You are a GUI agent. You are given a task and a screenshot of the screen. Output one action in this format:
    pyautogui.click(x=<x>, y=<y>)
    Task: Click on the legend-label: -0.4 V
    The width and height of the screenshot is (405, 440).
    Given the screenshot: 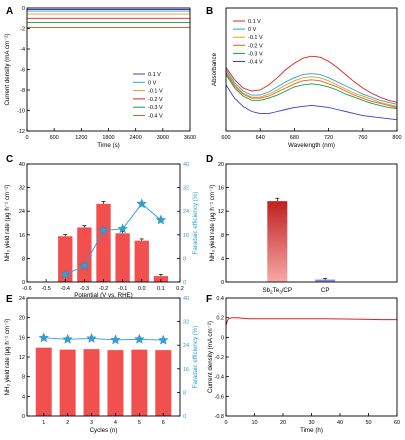 What is the action you would take?
    pyautogui.click(x=155, y=117)
    